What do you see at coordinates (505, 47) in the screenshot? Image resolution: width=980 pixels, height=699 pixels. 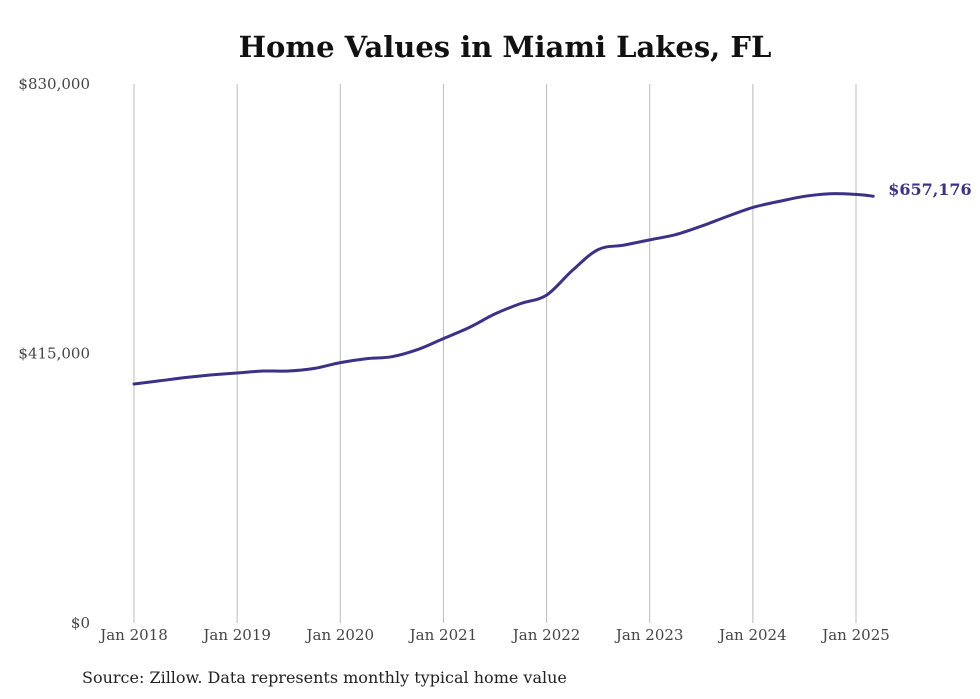 I see `chart-title: Home Values in Miami Lakes, FL` at bounding box center [505, 47].